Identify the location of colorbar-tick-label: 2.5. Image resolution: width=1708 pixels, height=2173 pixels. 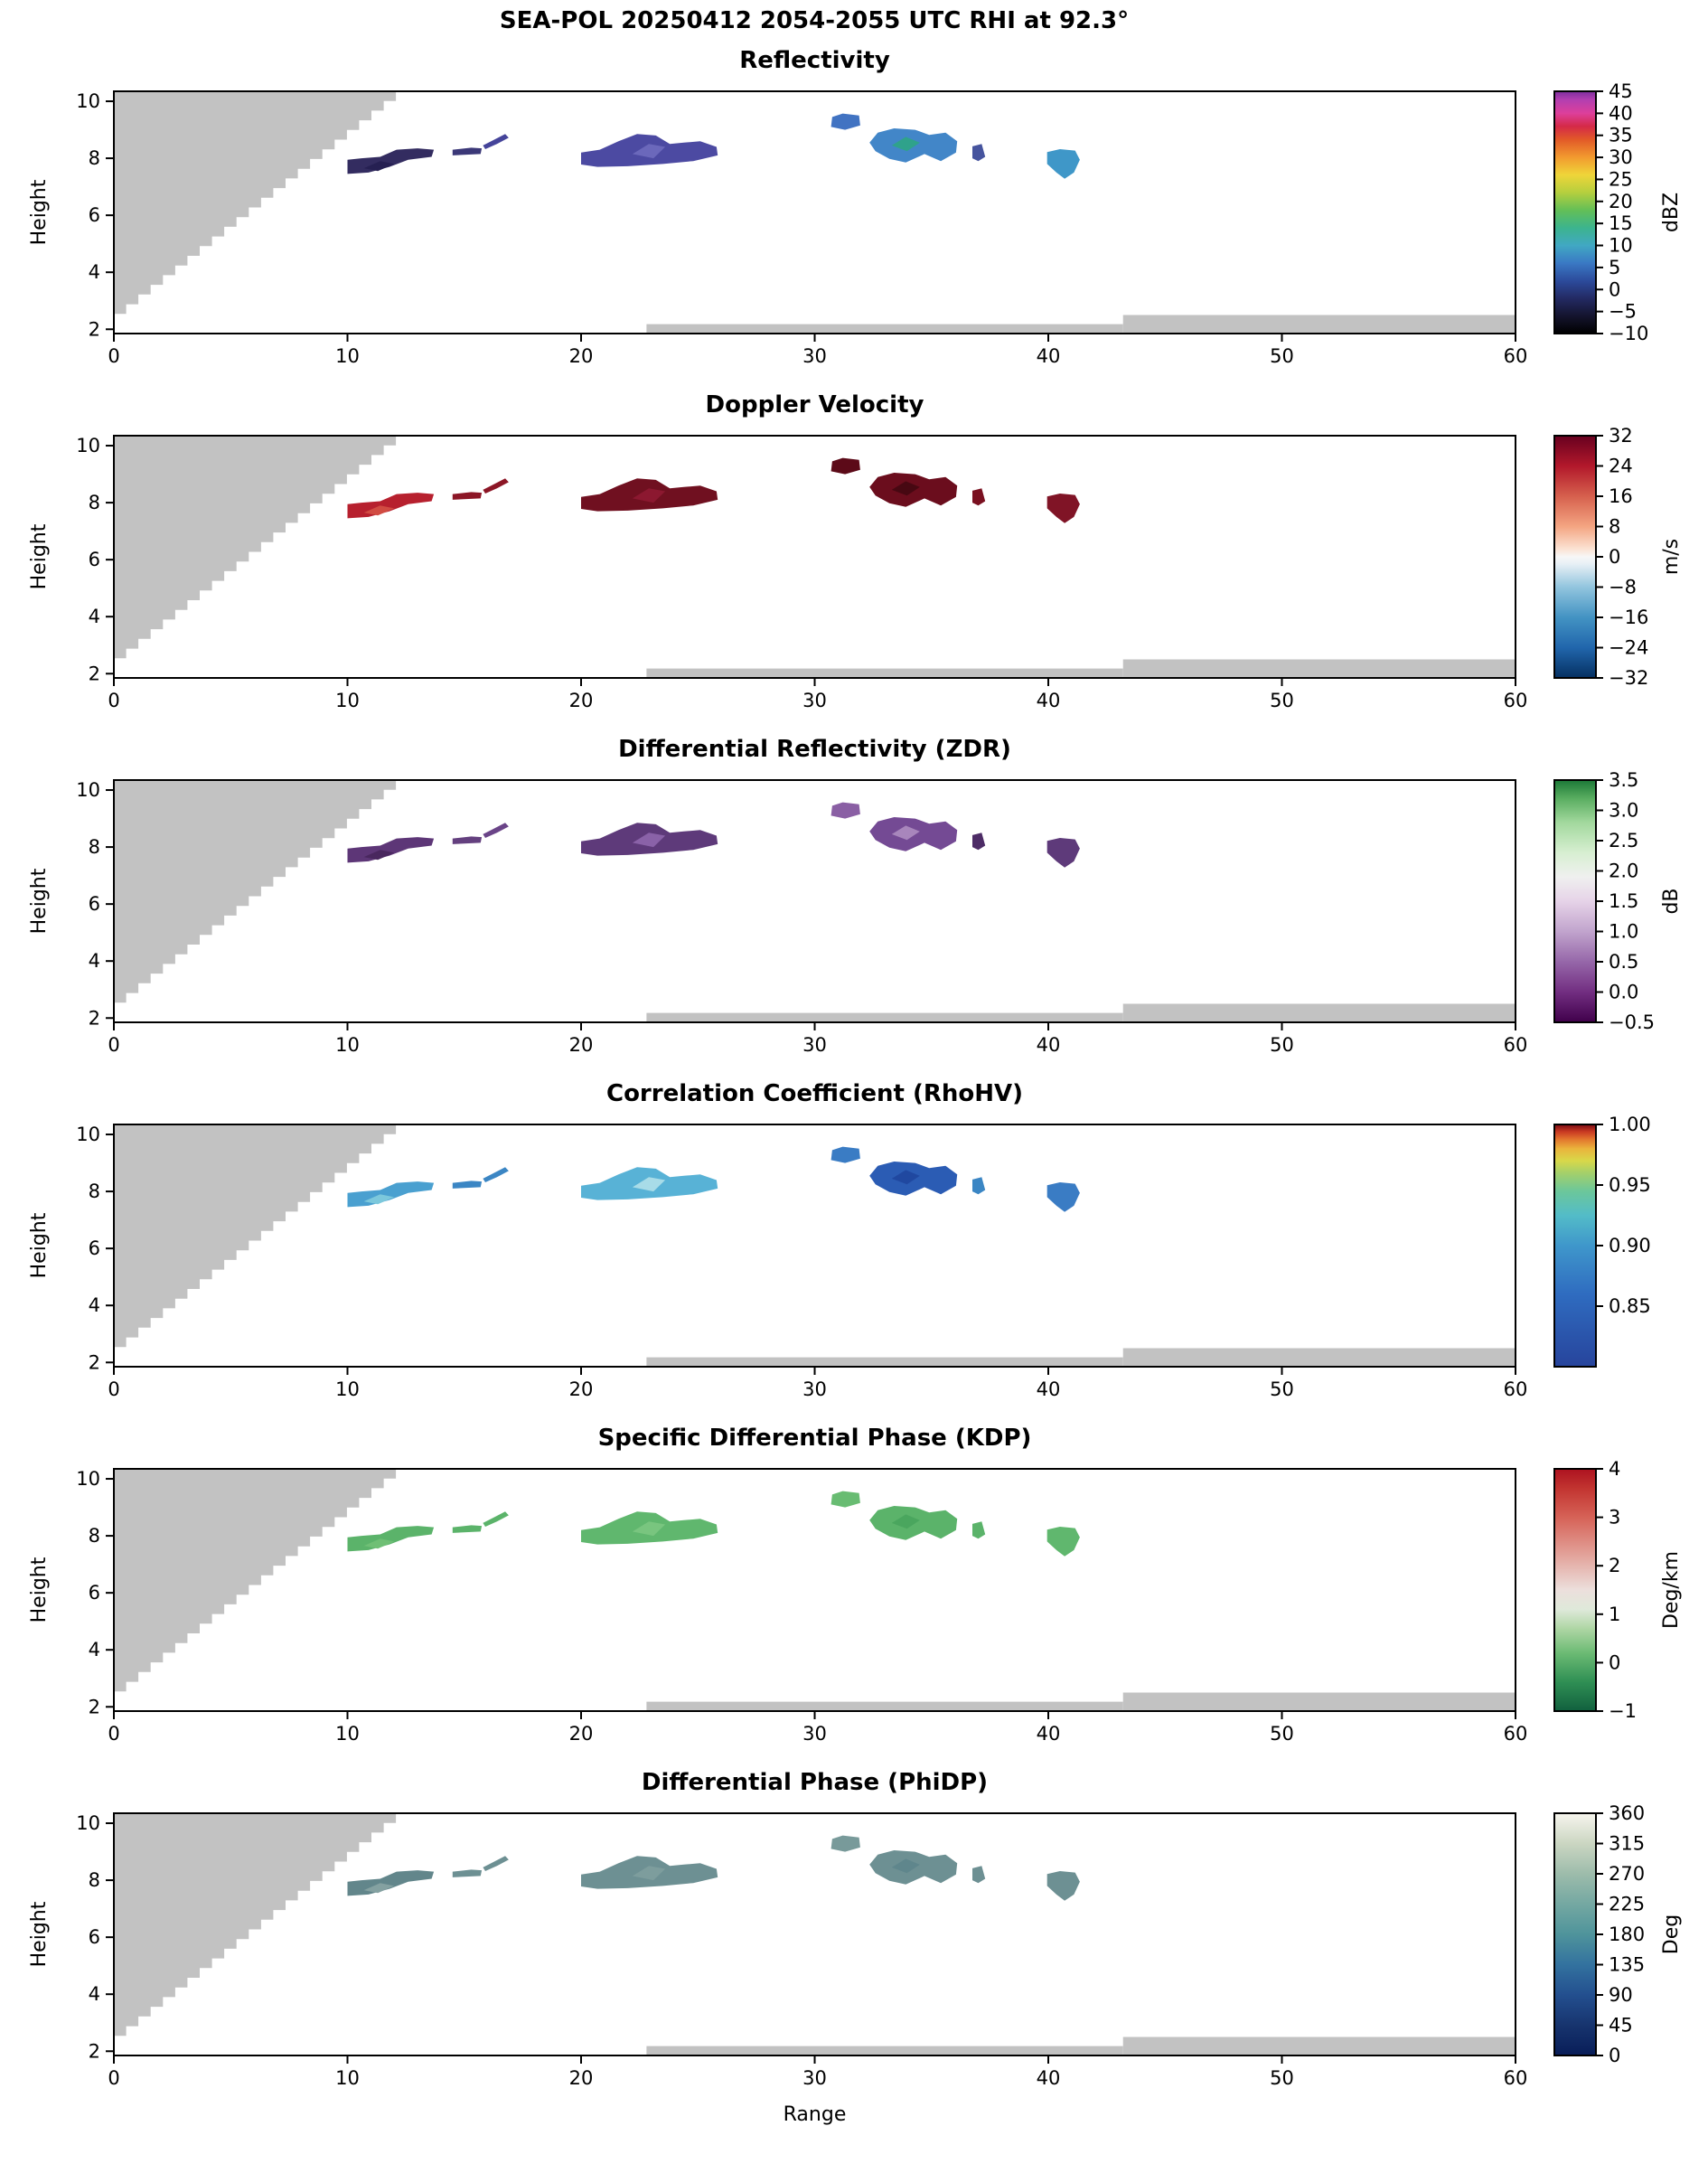
(1623, 840).